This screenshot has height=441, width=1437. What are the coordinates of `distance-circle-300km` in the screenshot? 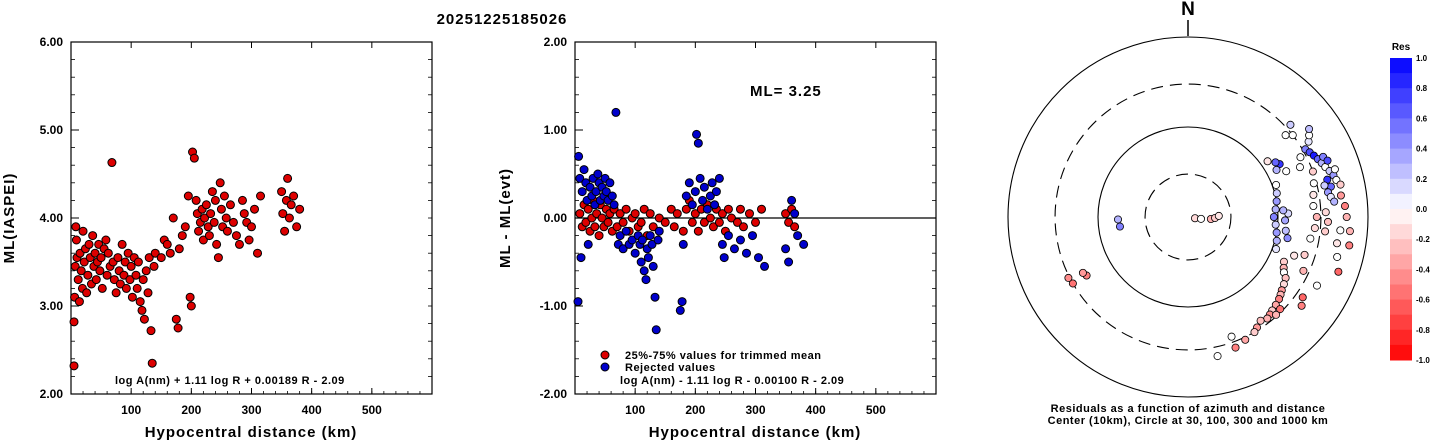 It's located at (1188, 217).